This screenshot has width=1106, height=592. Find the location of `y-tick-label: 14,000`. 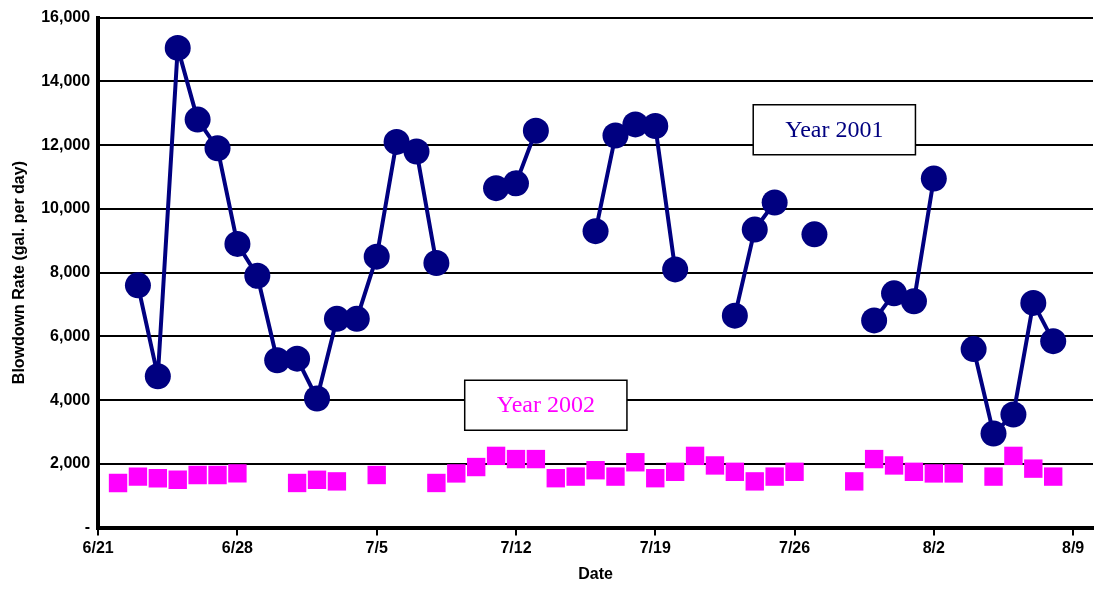

y-tick-label: 14,000 is located at coordinates (66, 80).